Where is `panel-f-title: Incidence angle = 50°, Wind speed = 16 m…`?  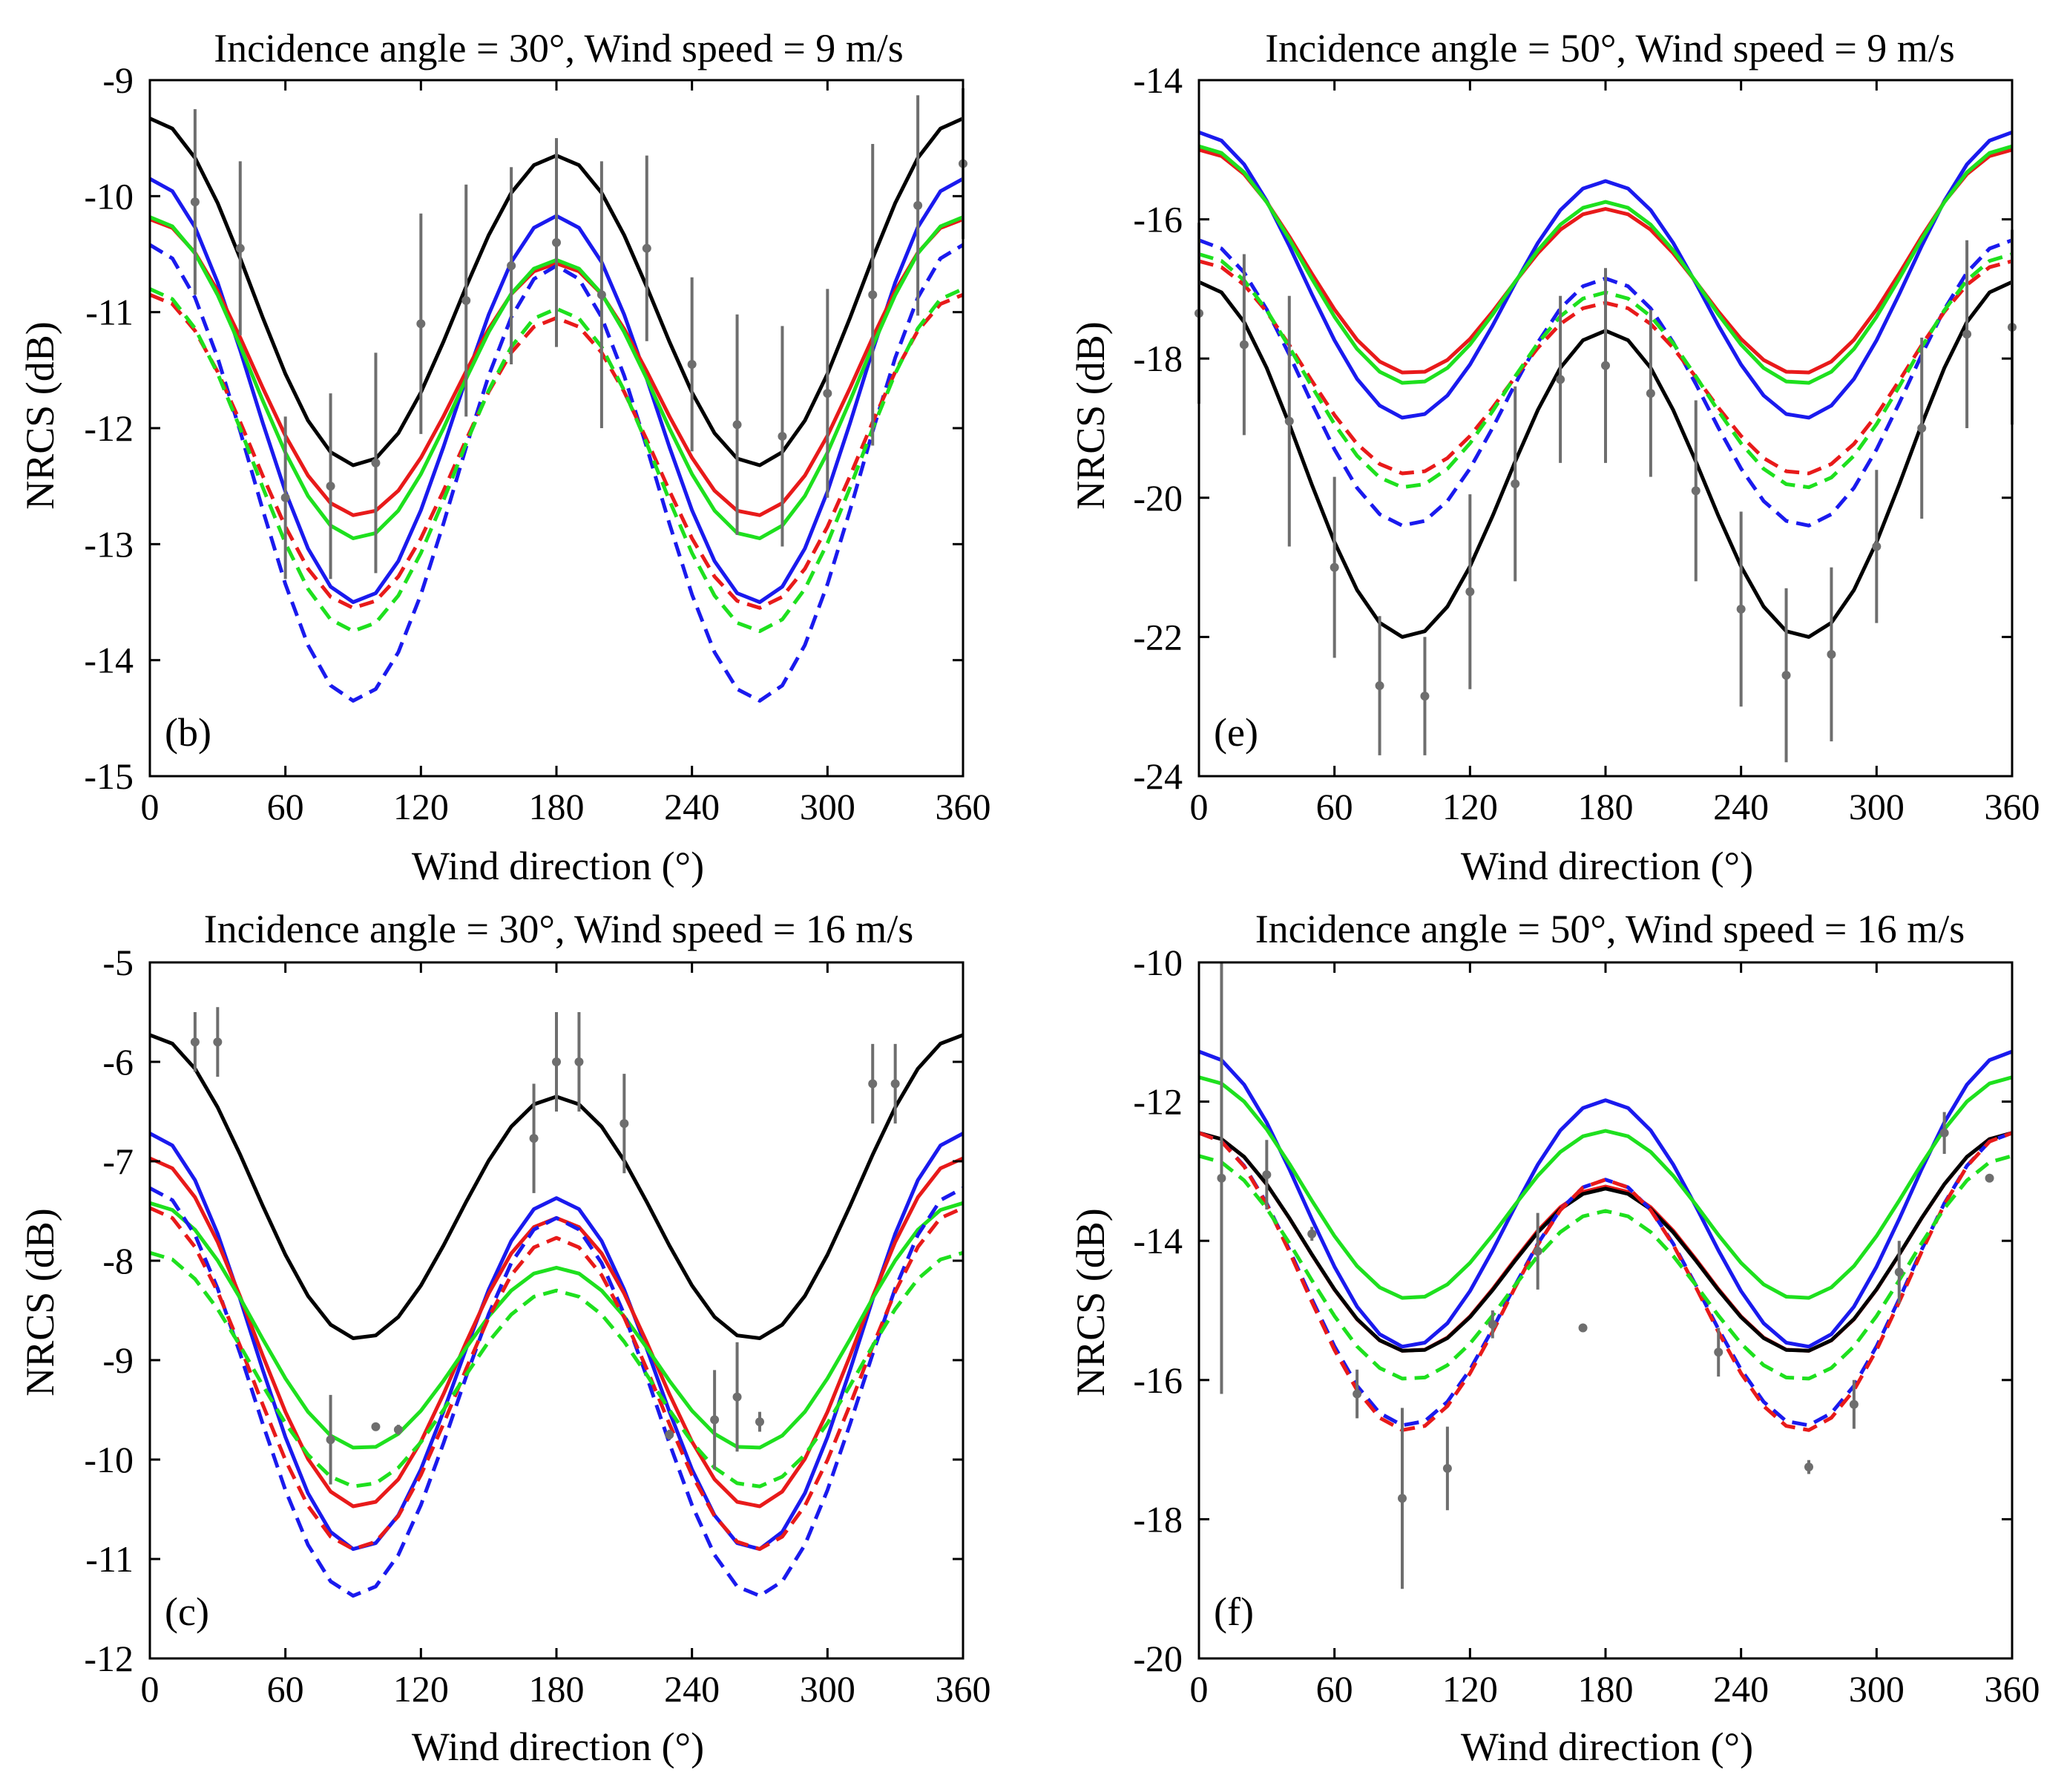
panel-f-title: Incidence angle = 50°, Wind speed = 16 m… is located at coordinates (1610, 929).